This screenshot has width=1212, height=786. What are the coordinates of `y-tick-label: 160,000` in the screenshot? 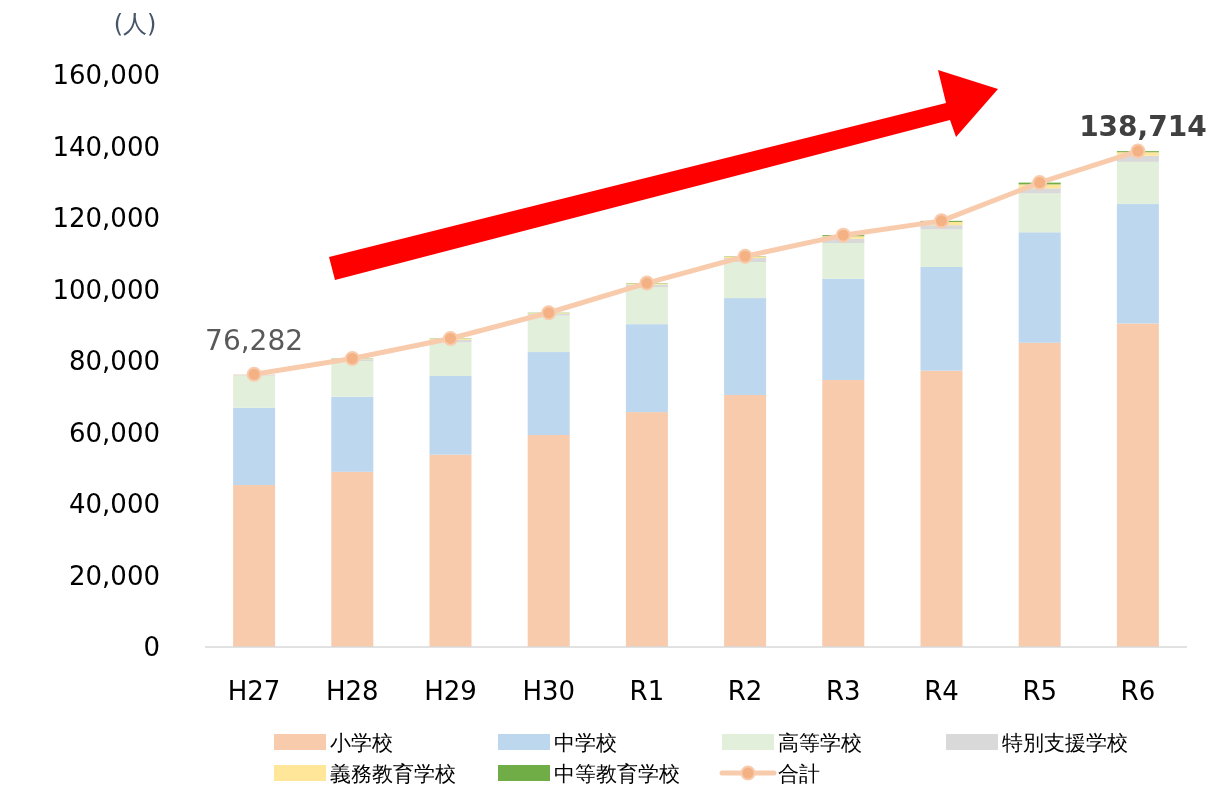 It's located at (106, 75).